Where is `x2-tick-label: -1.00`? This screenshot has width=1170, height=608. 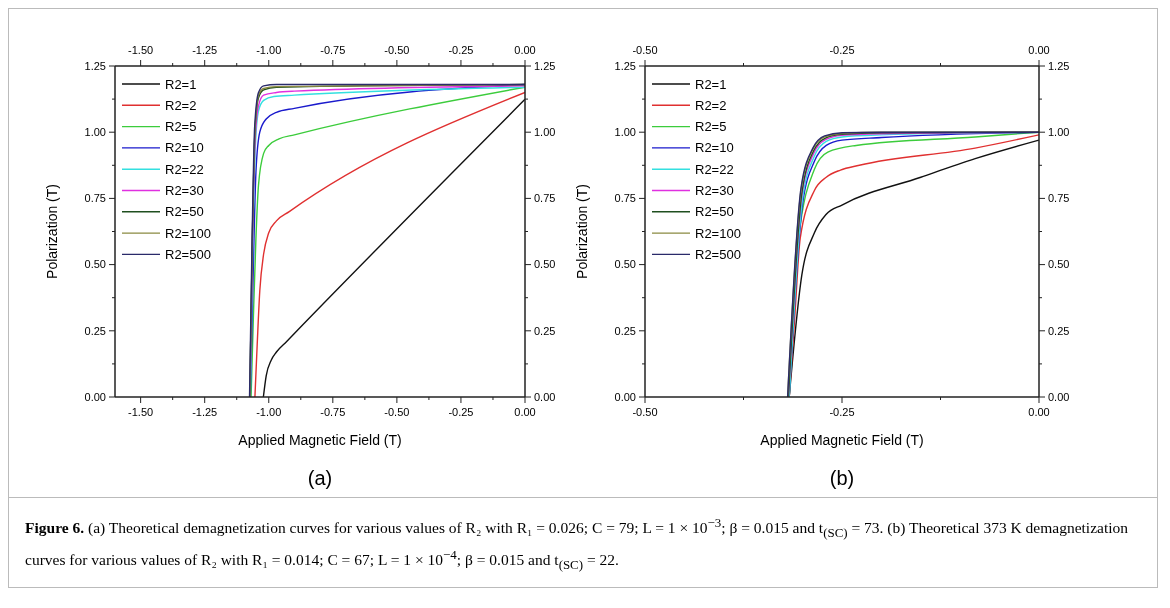 x2-tick-label: -1.00 is located at coordinates (269, 49).